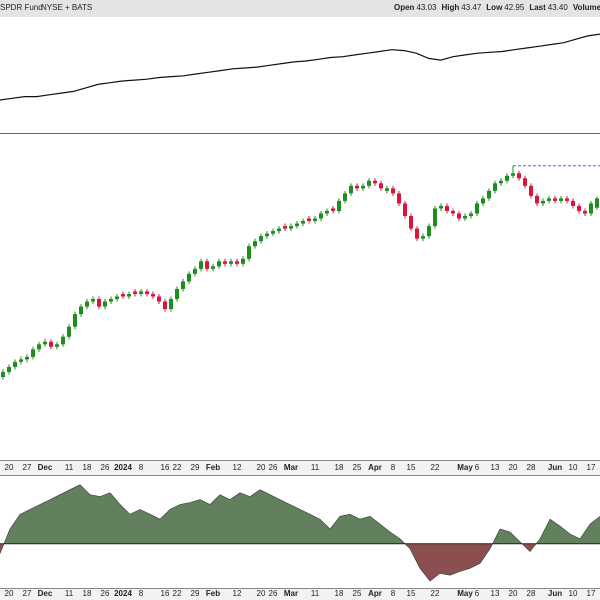 This screenshot has height=600, width=600. Describe the element at coordinates (558, 7) in the screenshot. I see `field-value: 43.40` at that location.